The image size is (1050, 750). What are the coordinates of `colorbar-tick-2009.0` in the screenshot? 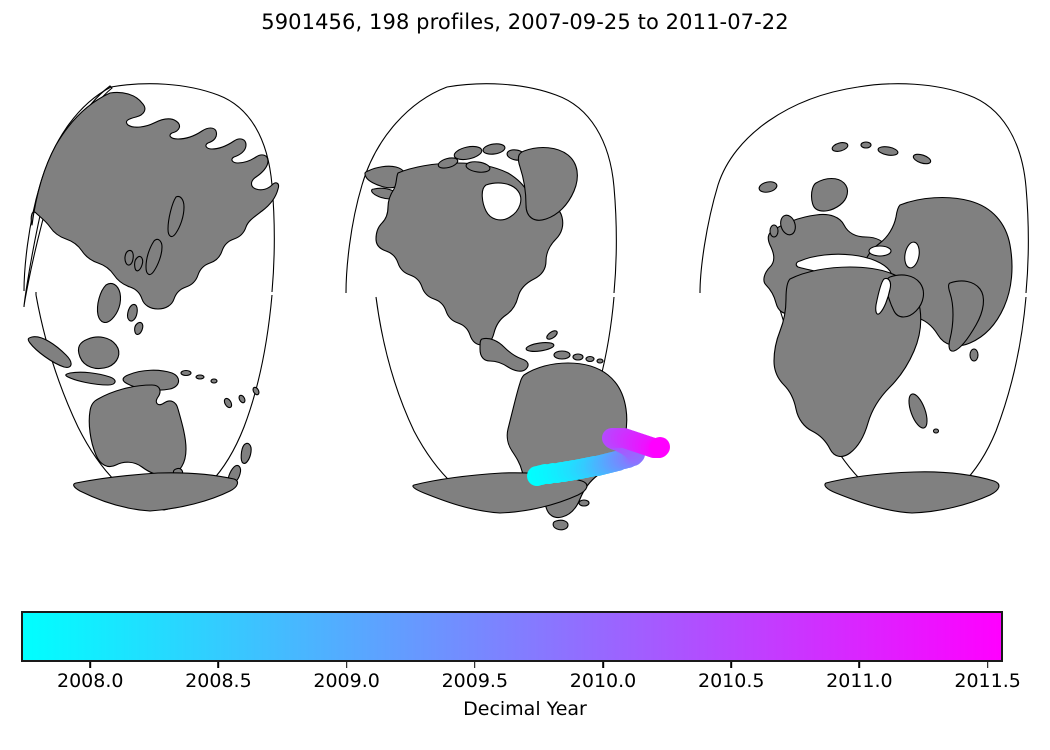 It's located at (346, 665).